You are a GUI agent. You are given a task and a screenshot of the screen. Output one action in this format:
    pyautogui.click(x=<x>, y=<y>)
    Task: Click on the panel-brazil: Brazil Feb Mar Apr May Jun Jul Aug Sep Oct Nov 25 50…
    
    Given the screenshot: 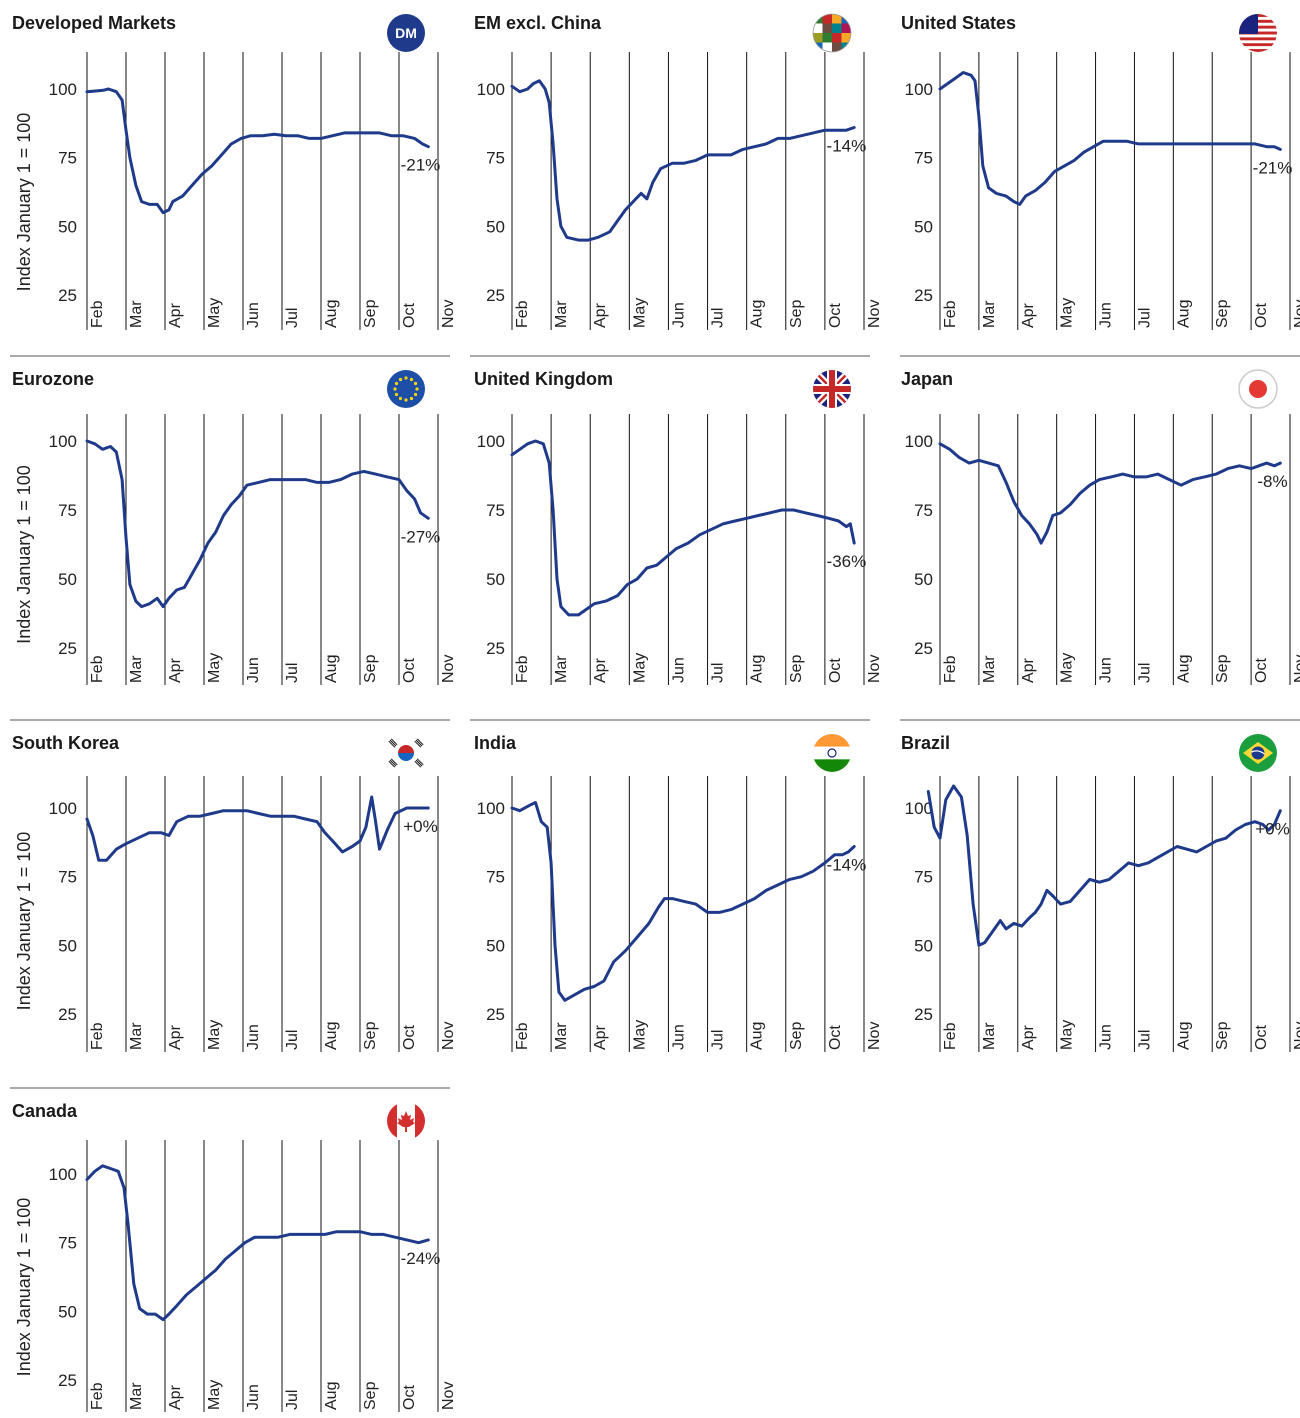 What is the action you would take?
    pyautogui.click(x=1100, y=885)
    